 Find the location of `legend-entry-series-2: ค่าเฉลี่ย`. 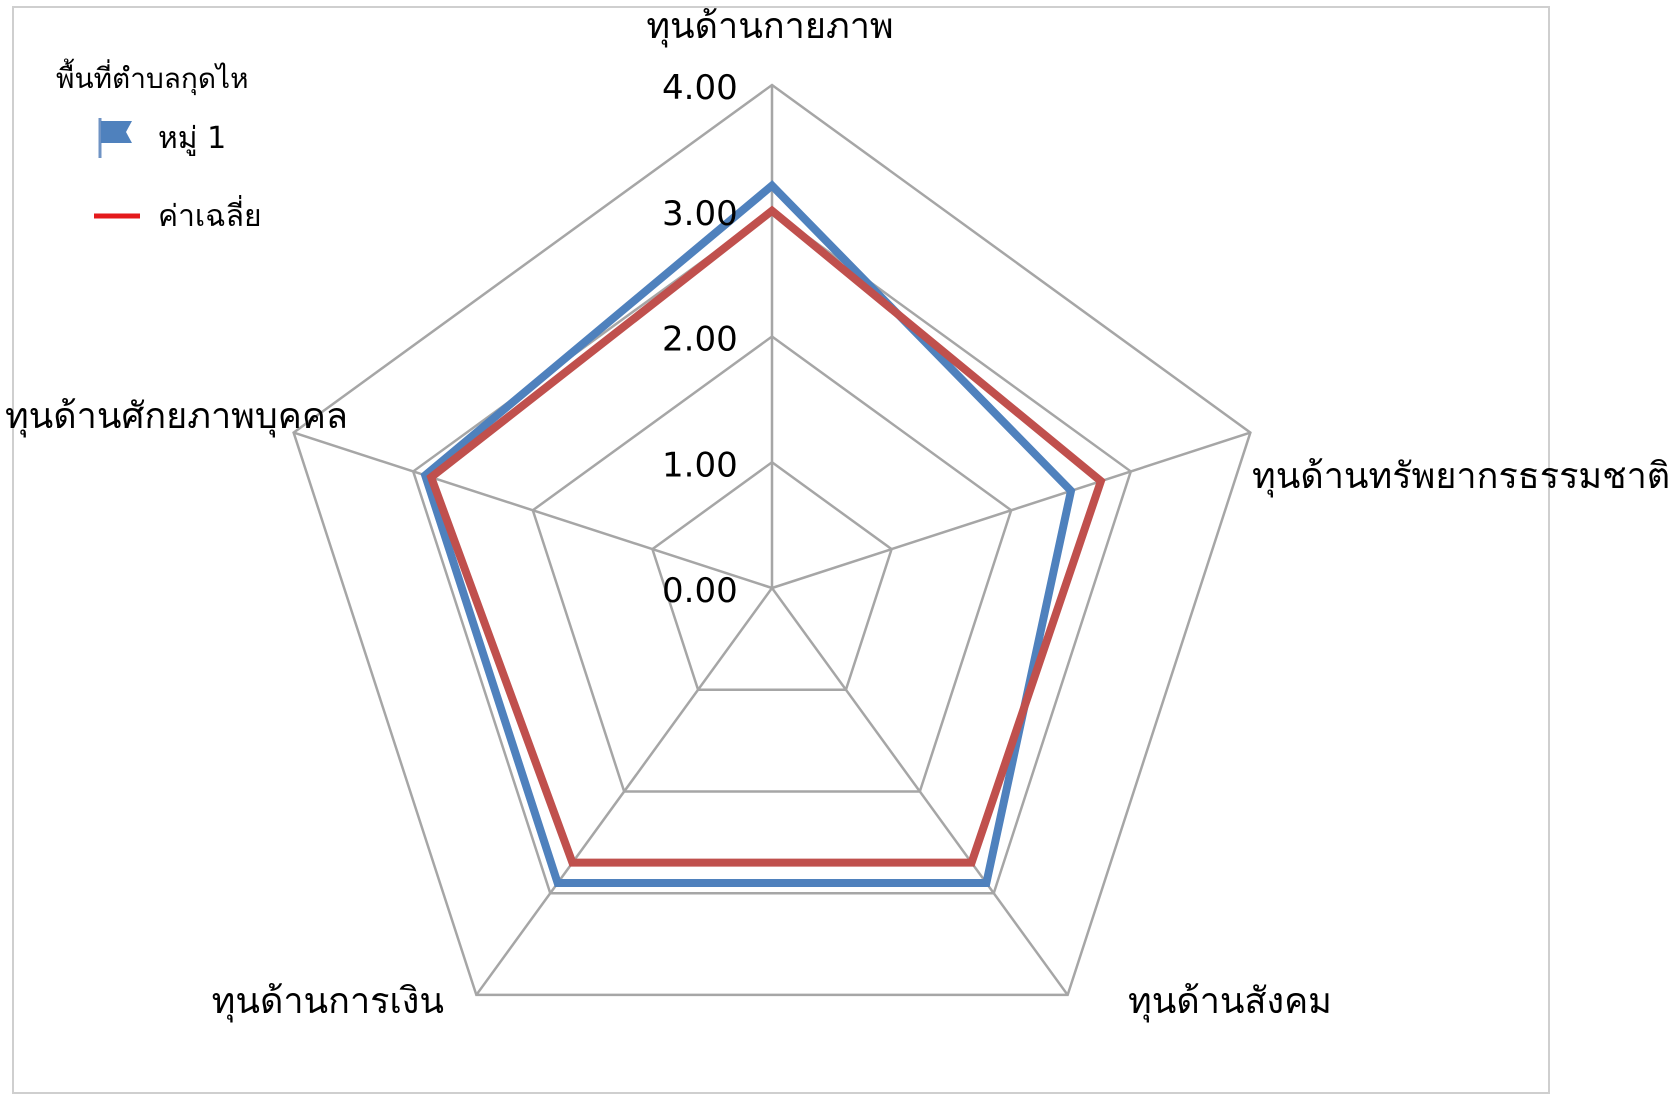

legend-entry-series-2: ค่าเฉลี่ย is located at coordinates (178, 214).